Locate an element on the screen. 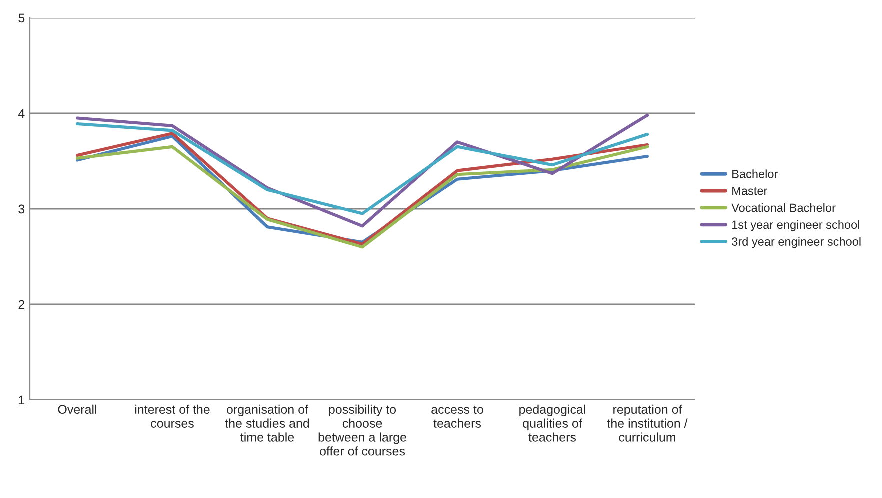 The height and width of the screenshot is (498, 882). line-series is located at coordinates (363, 169).